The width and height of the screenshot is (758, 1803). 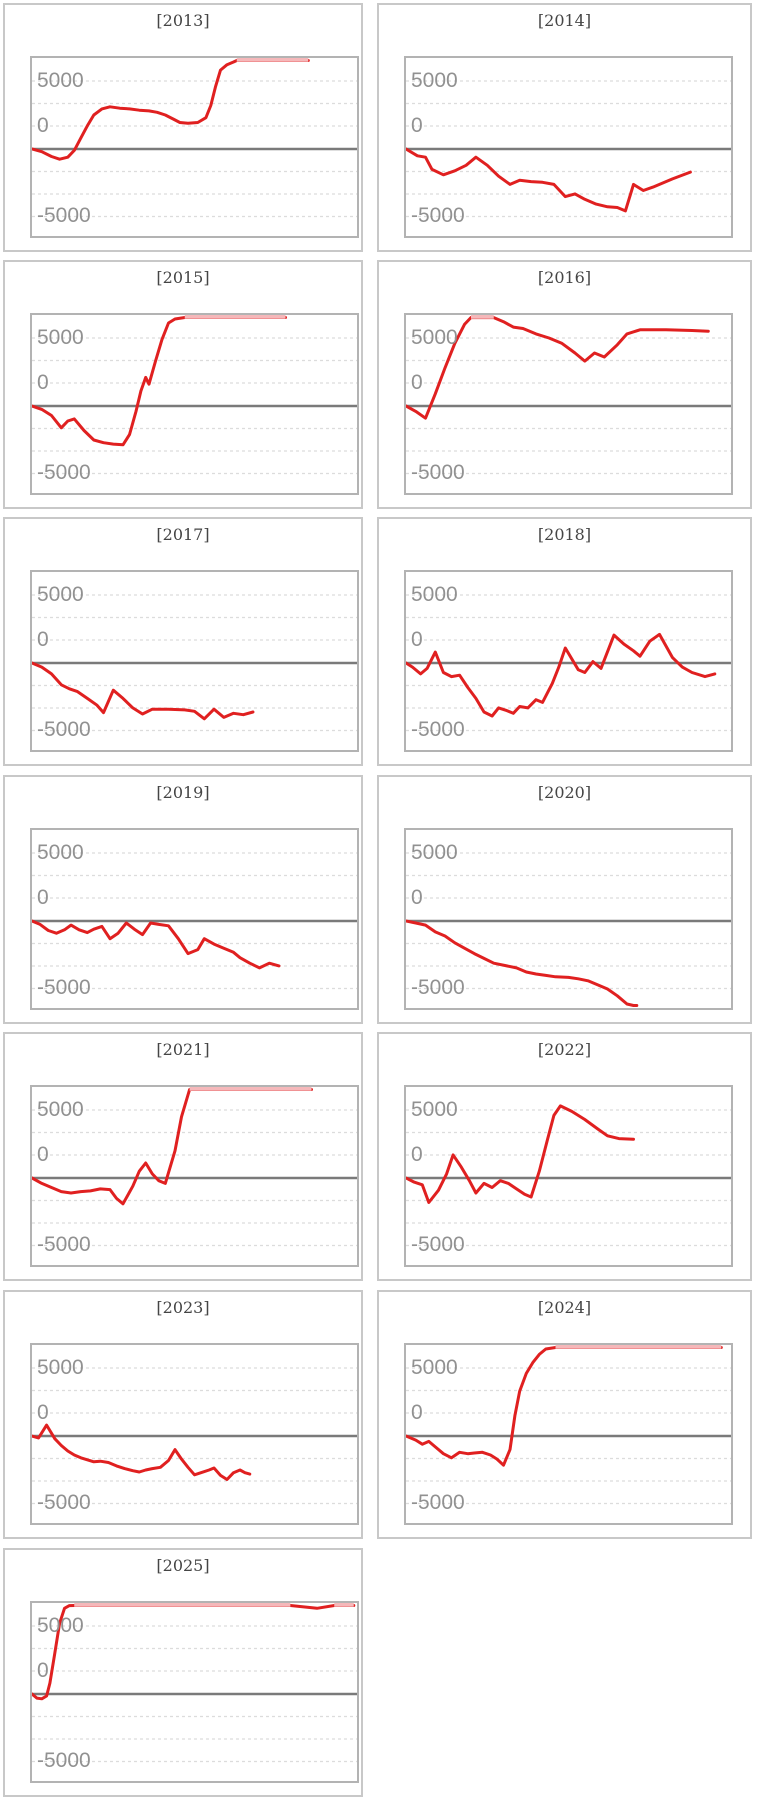 What do you see at coordinates (564, 792) in the screenshot?
I see `chart-title: [2020]` at bounding box center [564, 792].